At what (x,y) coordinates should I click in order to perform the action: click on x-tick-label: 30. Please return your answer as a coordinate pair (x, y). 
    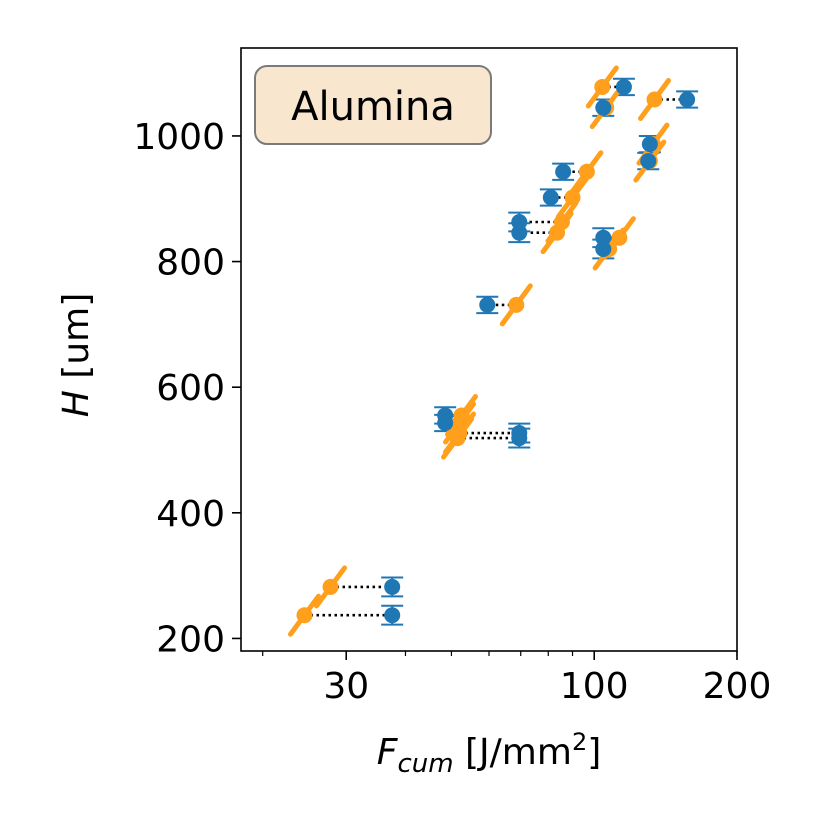
    Looking at the image, I should click on (346, 686).